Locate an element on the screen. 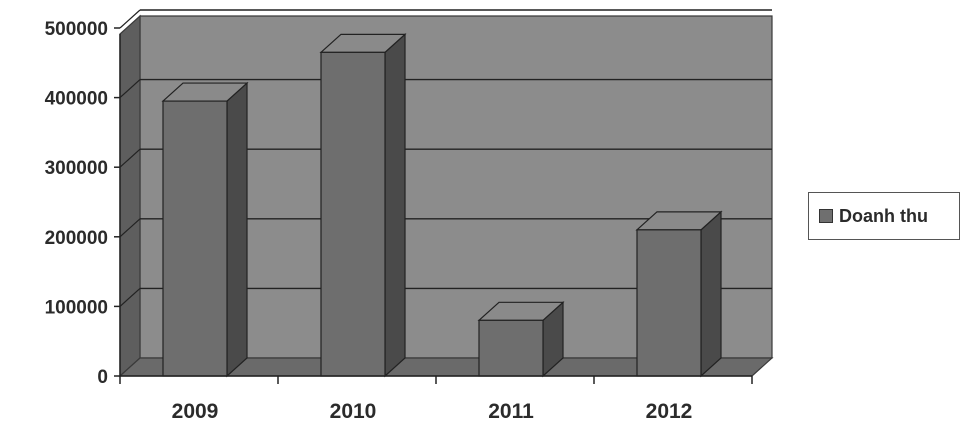 This screenshot has height=422, width=963. y-tick-labels: 0 100000 200000 300000 400000 500000 is located at coordinates (76, 203).